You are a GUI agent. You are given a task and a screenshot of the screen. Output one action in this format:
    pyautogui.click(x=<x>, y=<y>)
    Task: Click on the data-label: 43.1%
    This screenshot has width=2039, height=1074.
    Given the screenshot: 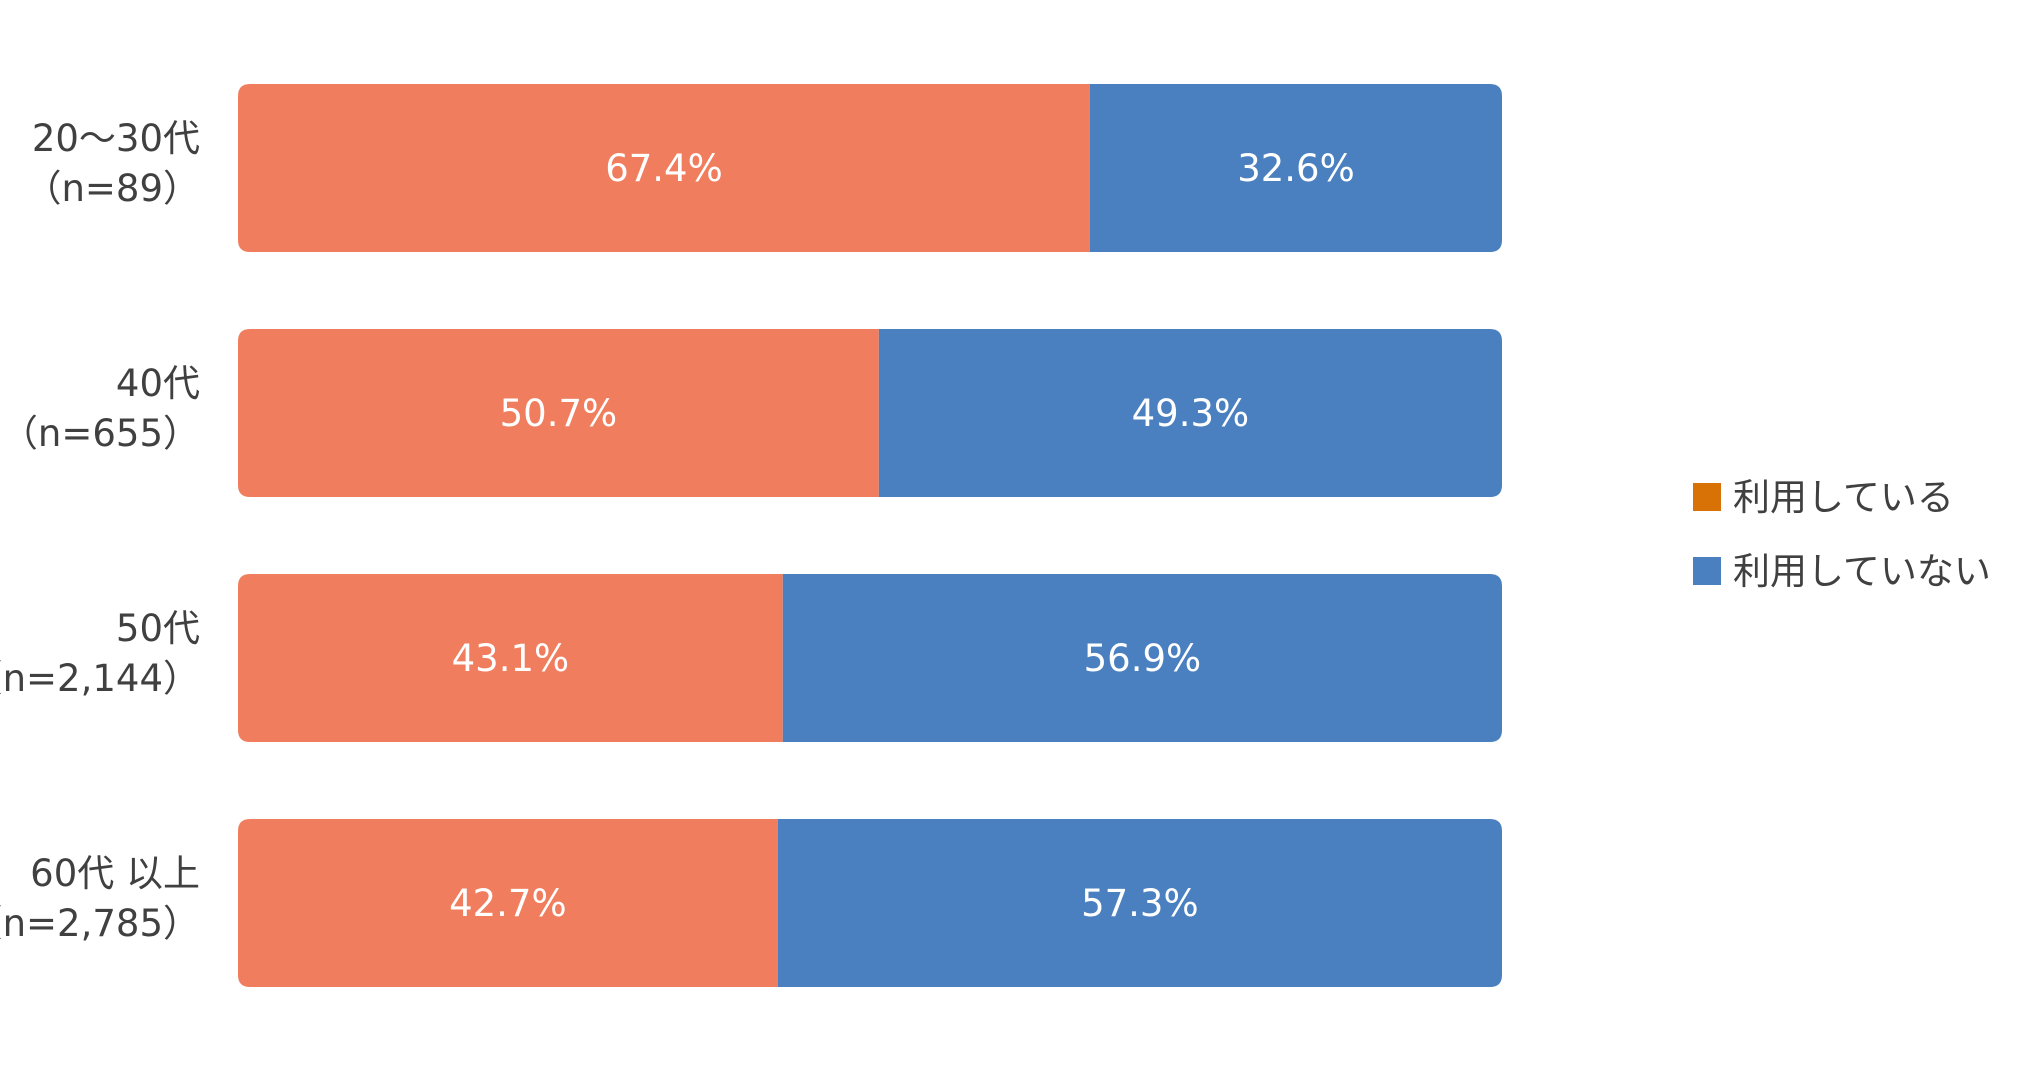 What is the action you would take?
    pyautogui.click(x=511, y=658)
    